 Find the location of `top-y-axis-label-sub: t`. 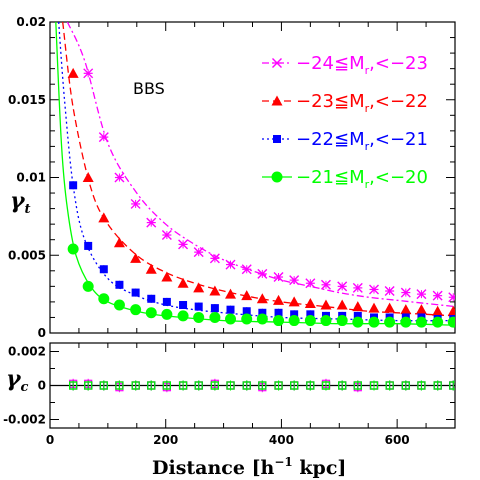

top-y-axis-label-sub: t is located at coordinates (28, 209).